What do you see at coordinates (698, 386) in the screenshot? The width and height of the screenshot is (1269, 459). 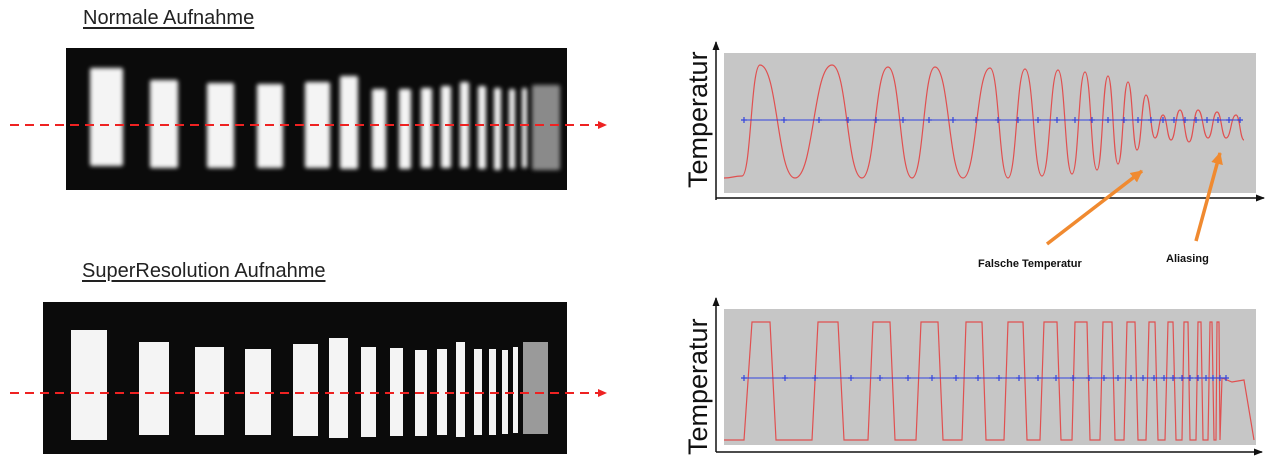 I see `superres-y-label: Temperatur` at bounding box center [698, 386].